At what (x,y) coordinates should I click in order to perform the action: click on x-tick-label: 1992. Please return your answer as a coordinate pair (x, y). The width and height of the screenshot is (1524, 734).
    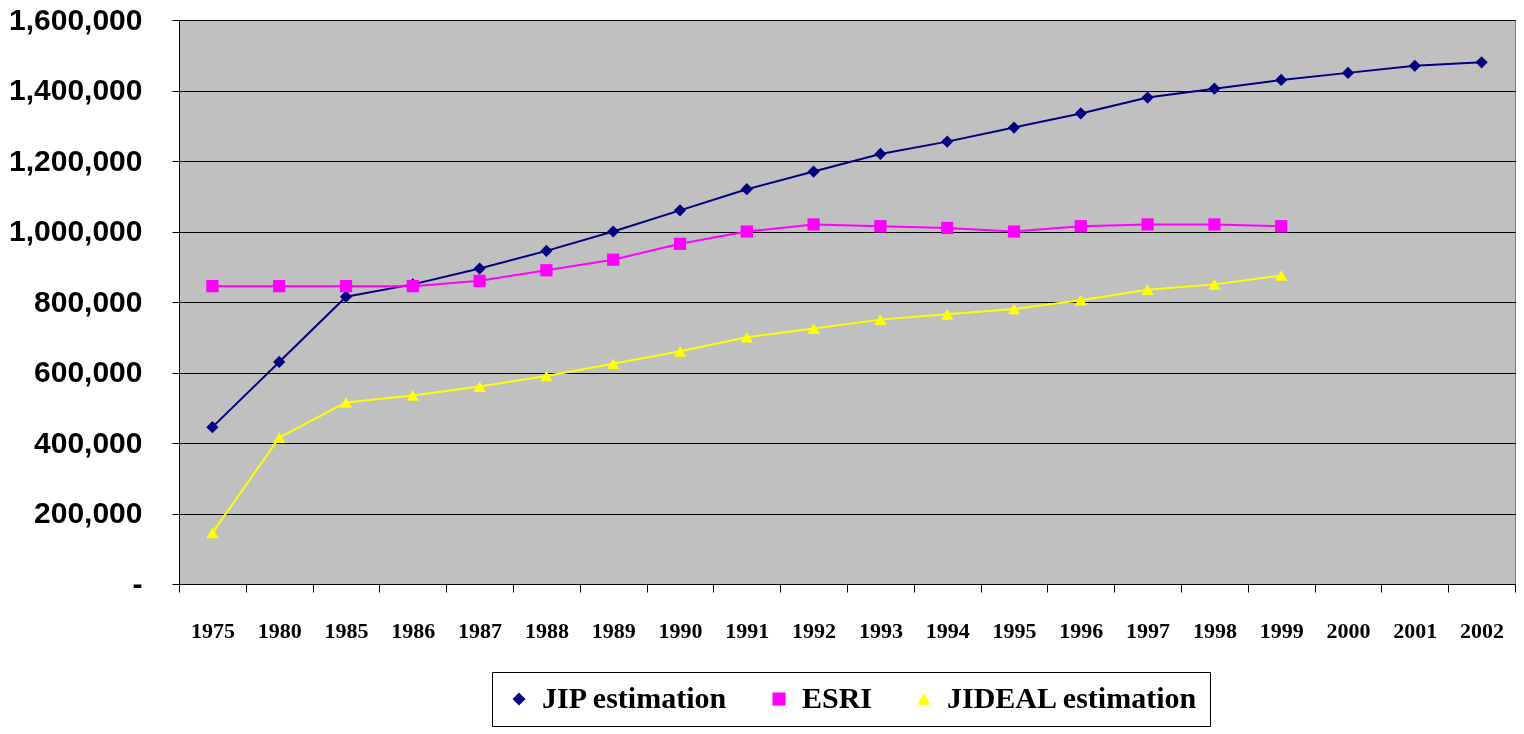
    Looking at the image, I should click on (814, 630).